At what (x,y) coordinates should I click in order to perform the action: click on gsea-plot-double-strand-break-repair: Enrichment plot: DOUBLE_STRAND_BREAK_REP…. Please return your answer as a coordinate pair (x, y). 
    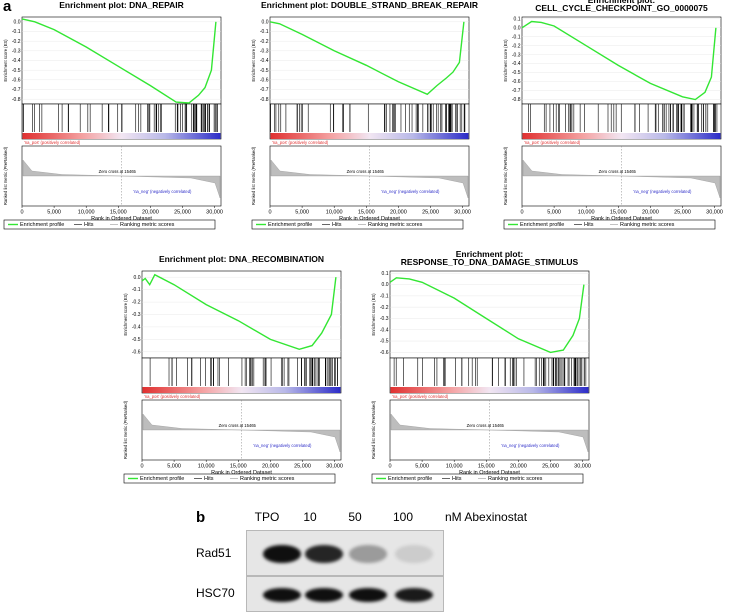
    Looking at the image, I should click on (364, 115).